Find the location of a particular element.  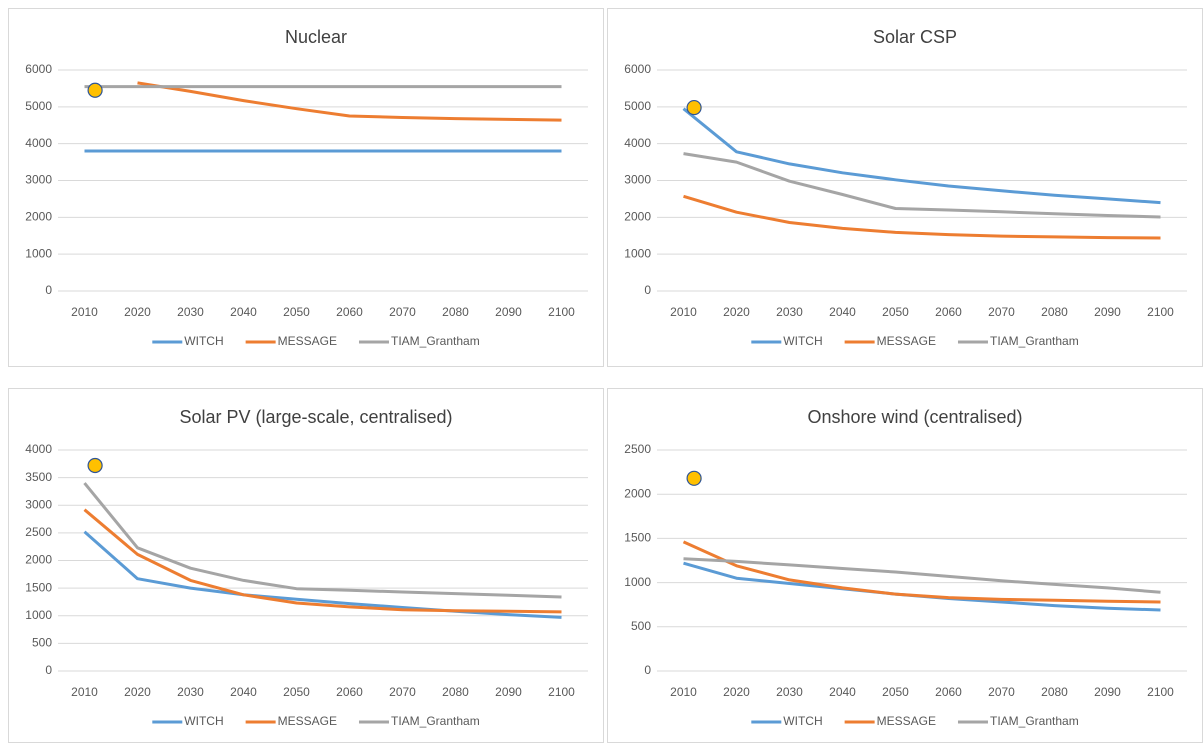

y-tick-label: 1500 is located at coordinates (637, 538).